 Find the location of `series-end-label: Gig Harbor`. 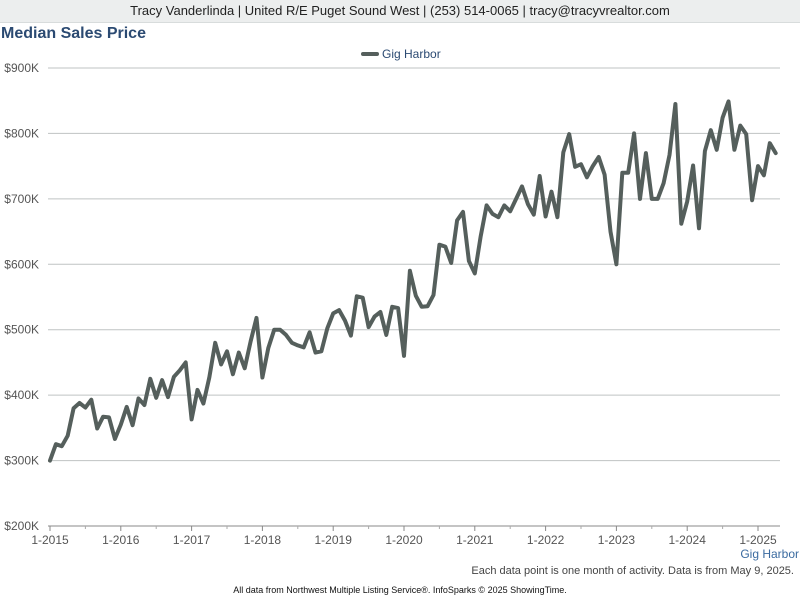

series-end-label: Gig Harbor is located at coordinates (769, 554).